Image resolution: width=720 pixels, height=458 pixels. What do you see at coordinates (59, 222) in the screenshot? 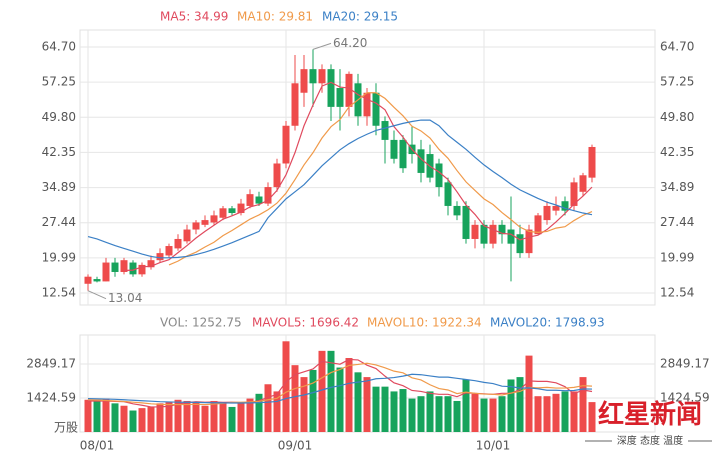
I see `y-tick-label: 27.44` at bounding box center [59, 222].